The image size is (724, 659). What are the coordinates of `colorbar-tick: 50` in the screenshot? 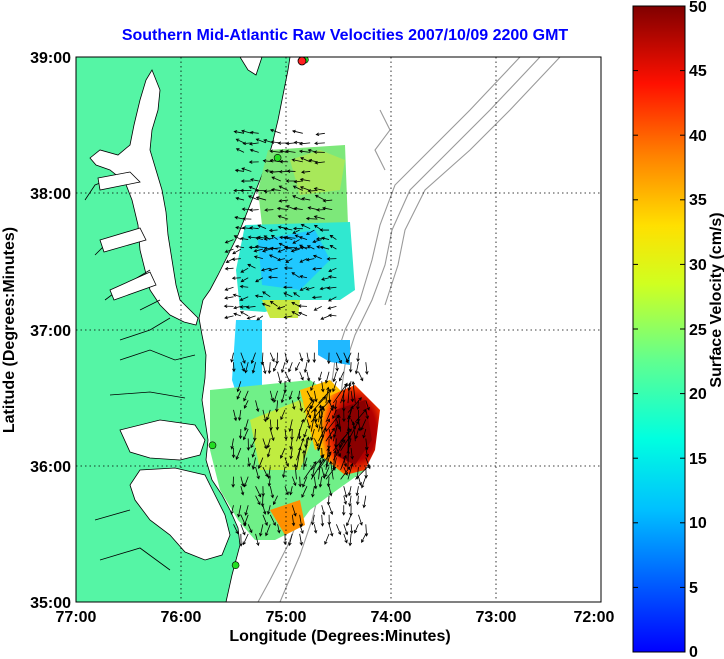 It's located at (698, 8).